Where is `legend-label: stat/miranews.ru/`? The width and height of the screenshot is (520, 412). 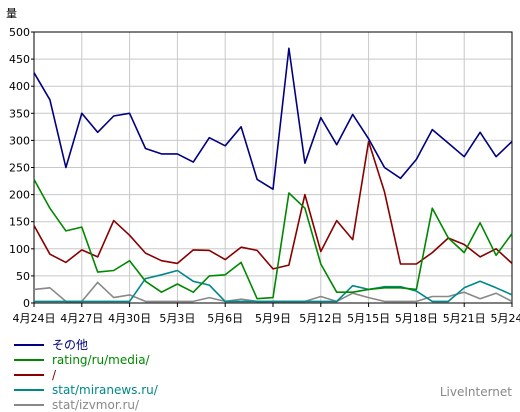 legend-label: stat/miranews.ru/ is located at coordinates (105, 390).